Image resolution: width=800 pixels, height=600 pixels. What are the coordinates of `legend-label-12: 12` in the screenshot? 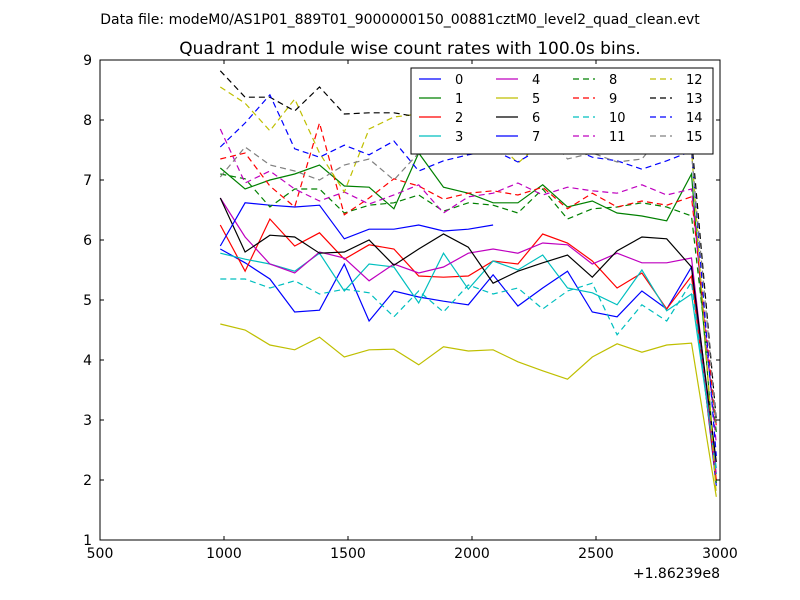 It's located at (694, 80).